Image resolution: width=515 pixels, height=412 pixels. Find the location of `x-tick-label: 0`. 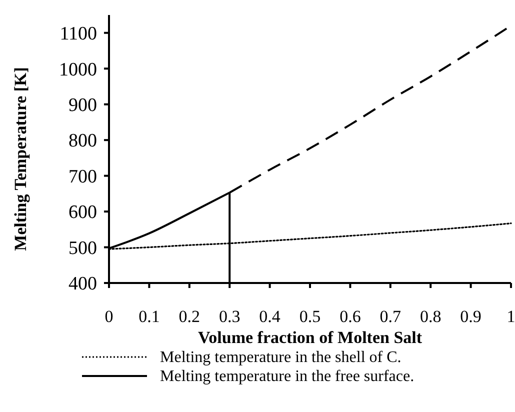

x-tick-label: 0 is located at coordinates (109, 316).